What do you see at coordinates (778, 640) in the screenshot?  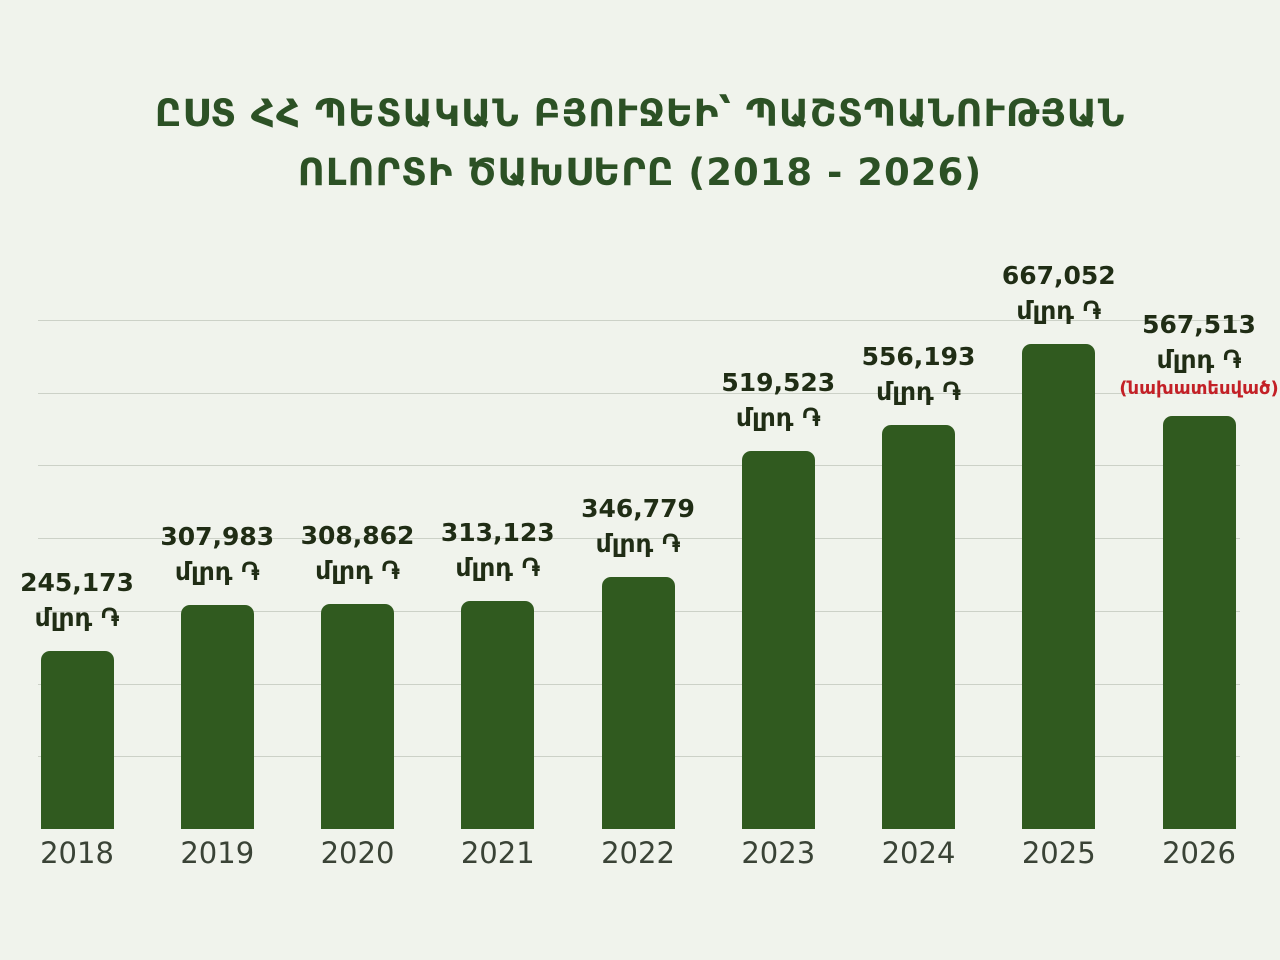 I see `bar-2023` at bounding box center [778, 640].